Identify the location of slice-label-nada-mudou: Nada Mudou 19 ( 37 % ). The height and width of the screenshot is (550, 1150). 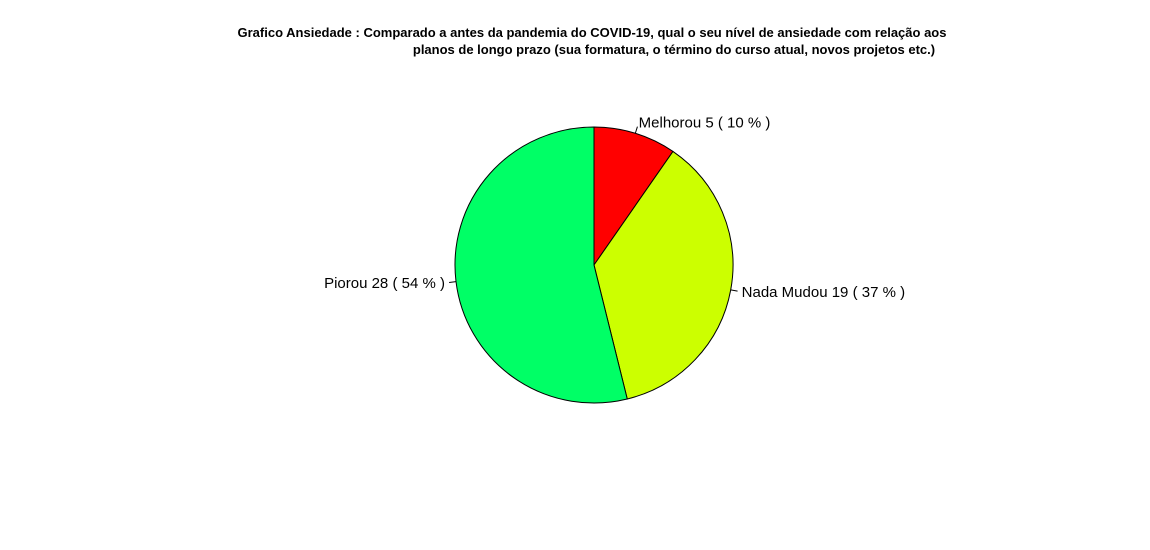
(823, 292).